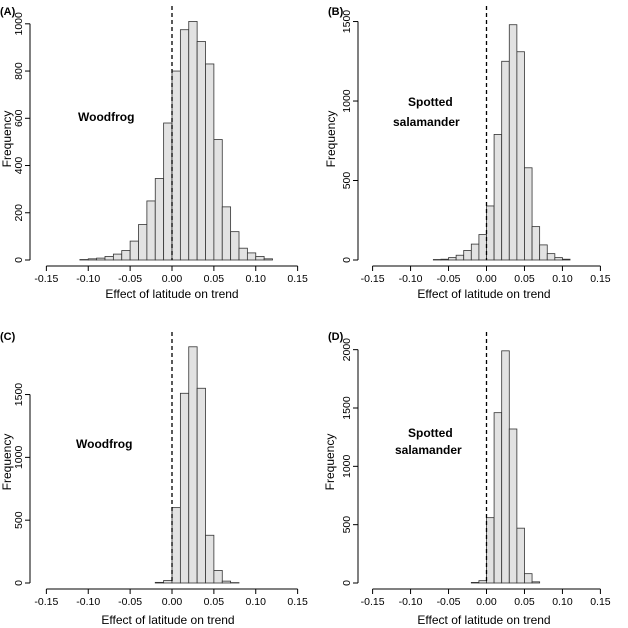 Image resolution: width=628 pixels, height=628 pixels. What do you see at coordinates (19, 166) in the screenshot?
I see `y-tick-label: 400` at bounding box center [19, 166].